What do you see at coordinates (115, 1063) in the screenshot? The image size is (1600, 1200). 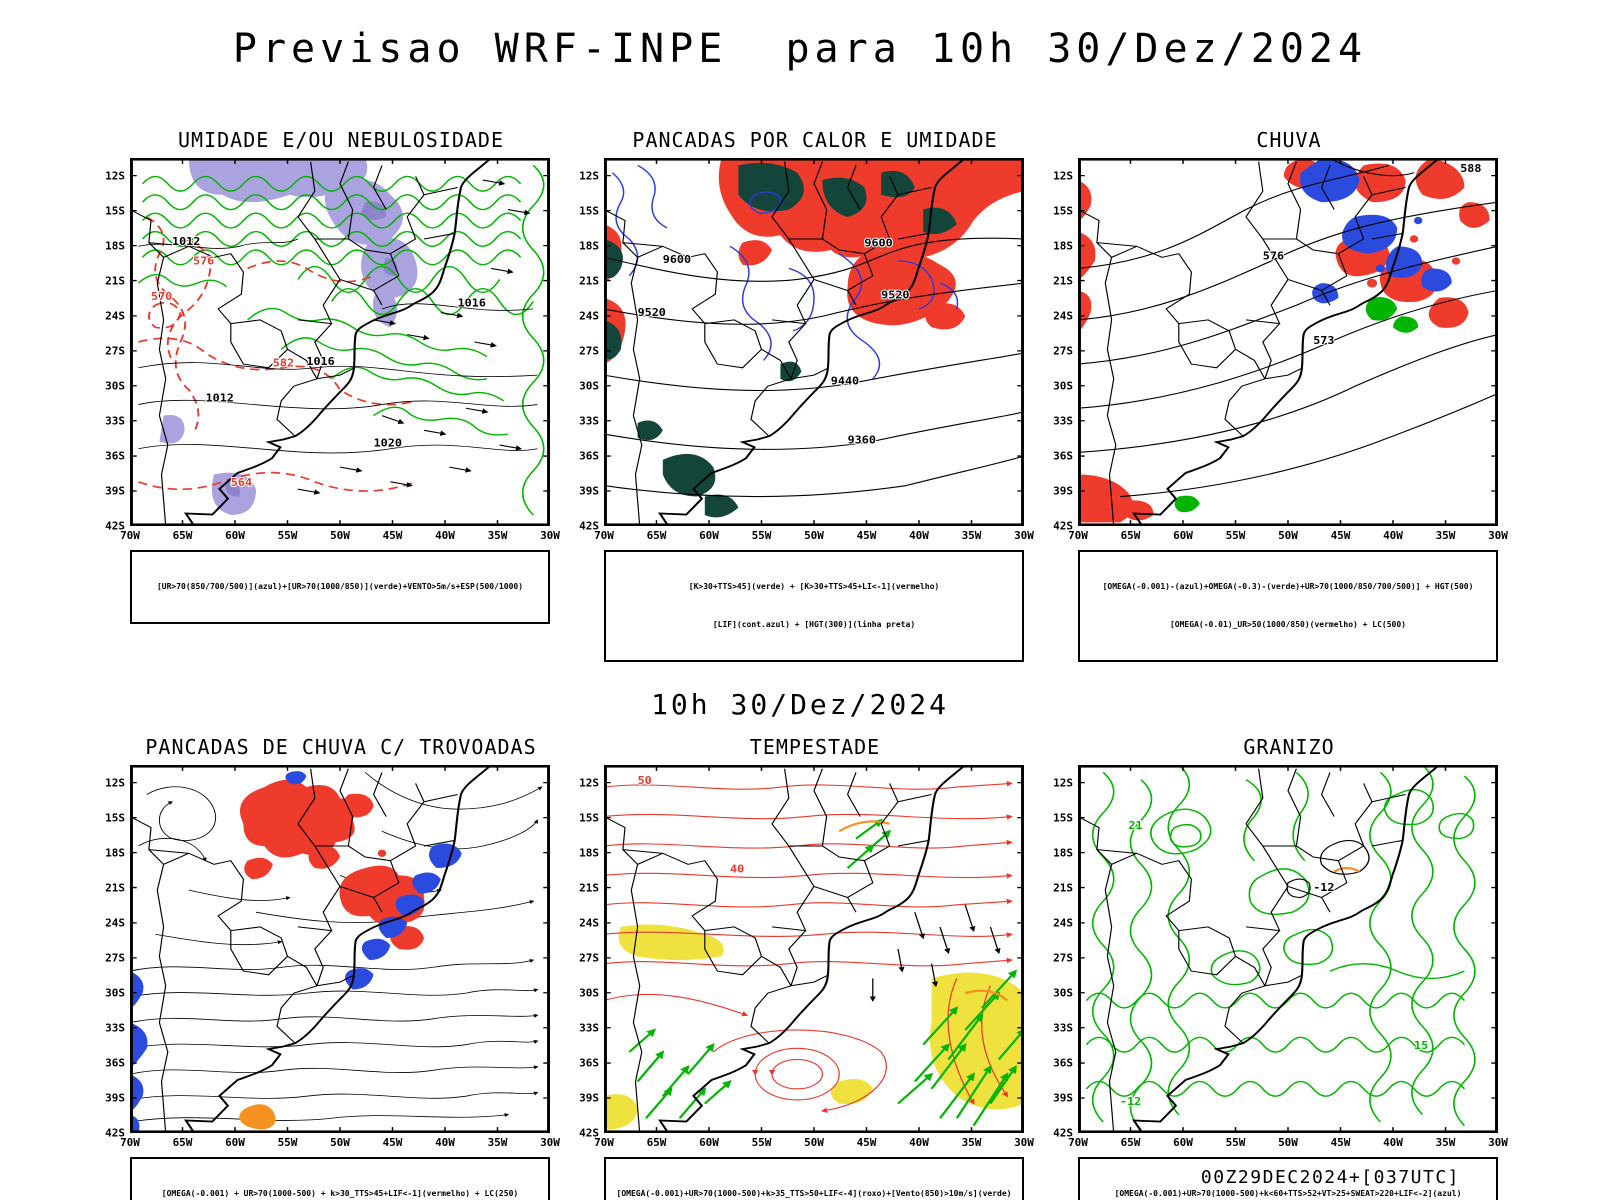 I see `lat-tick-label: 36S` at bounding box center [115, 1063].